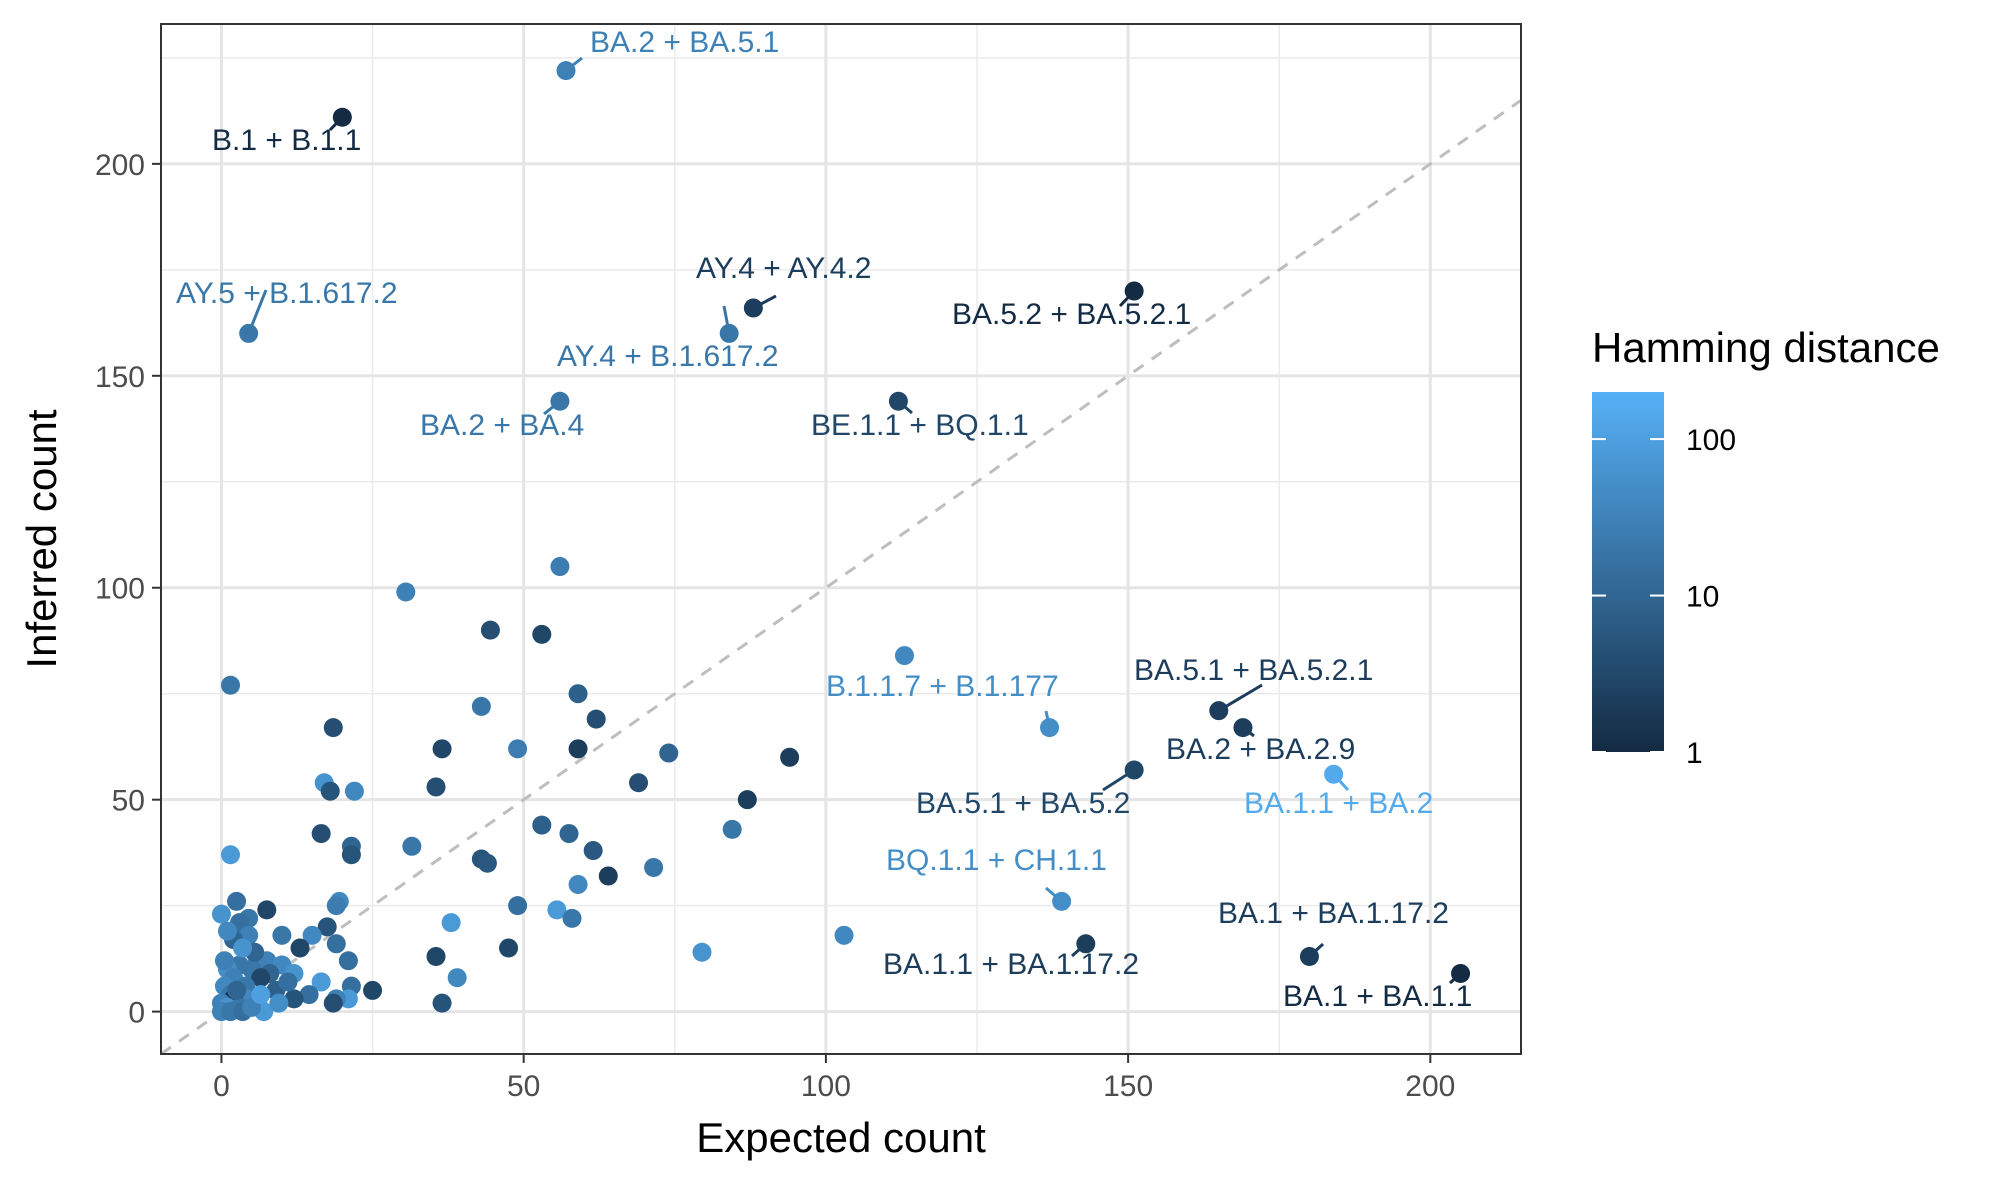 This screenshot has height=1181, width=2007. Describe the element at coordinates (920, 425) in the screenshot. I see `annotation-label: BE.1.1 + BQ.1.1` at that location.